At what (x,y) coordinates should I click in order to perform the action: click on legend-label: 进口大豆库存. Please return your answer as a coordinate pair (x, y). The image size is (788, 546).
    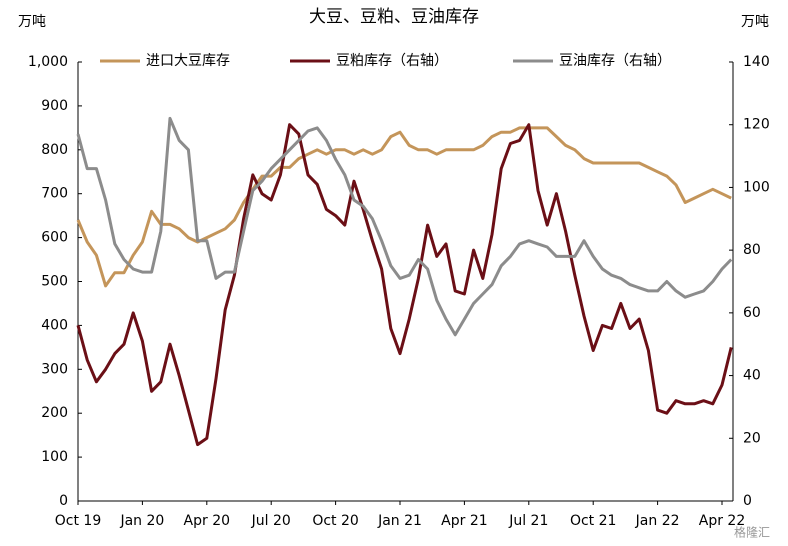
    Looking at the image, I should click on (188, 61).